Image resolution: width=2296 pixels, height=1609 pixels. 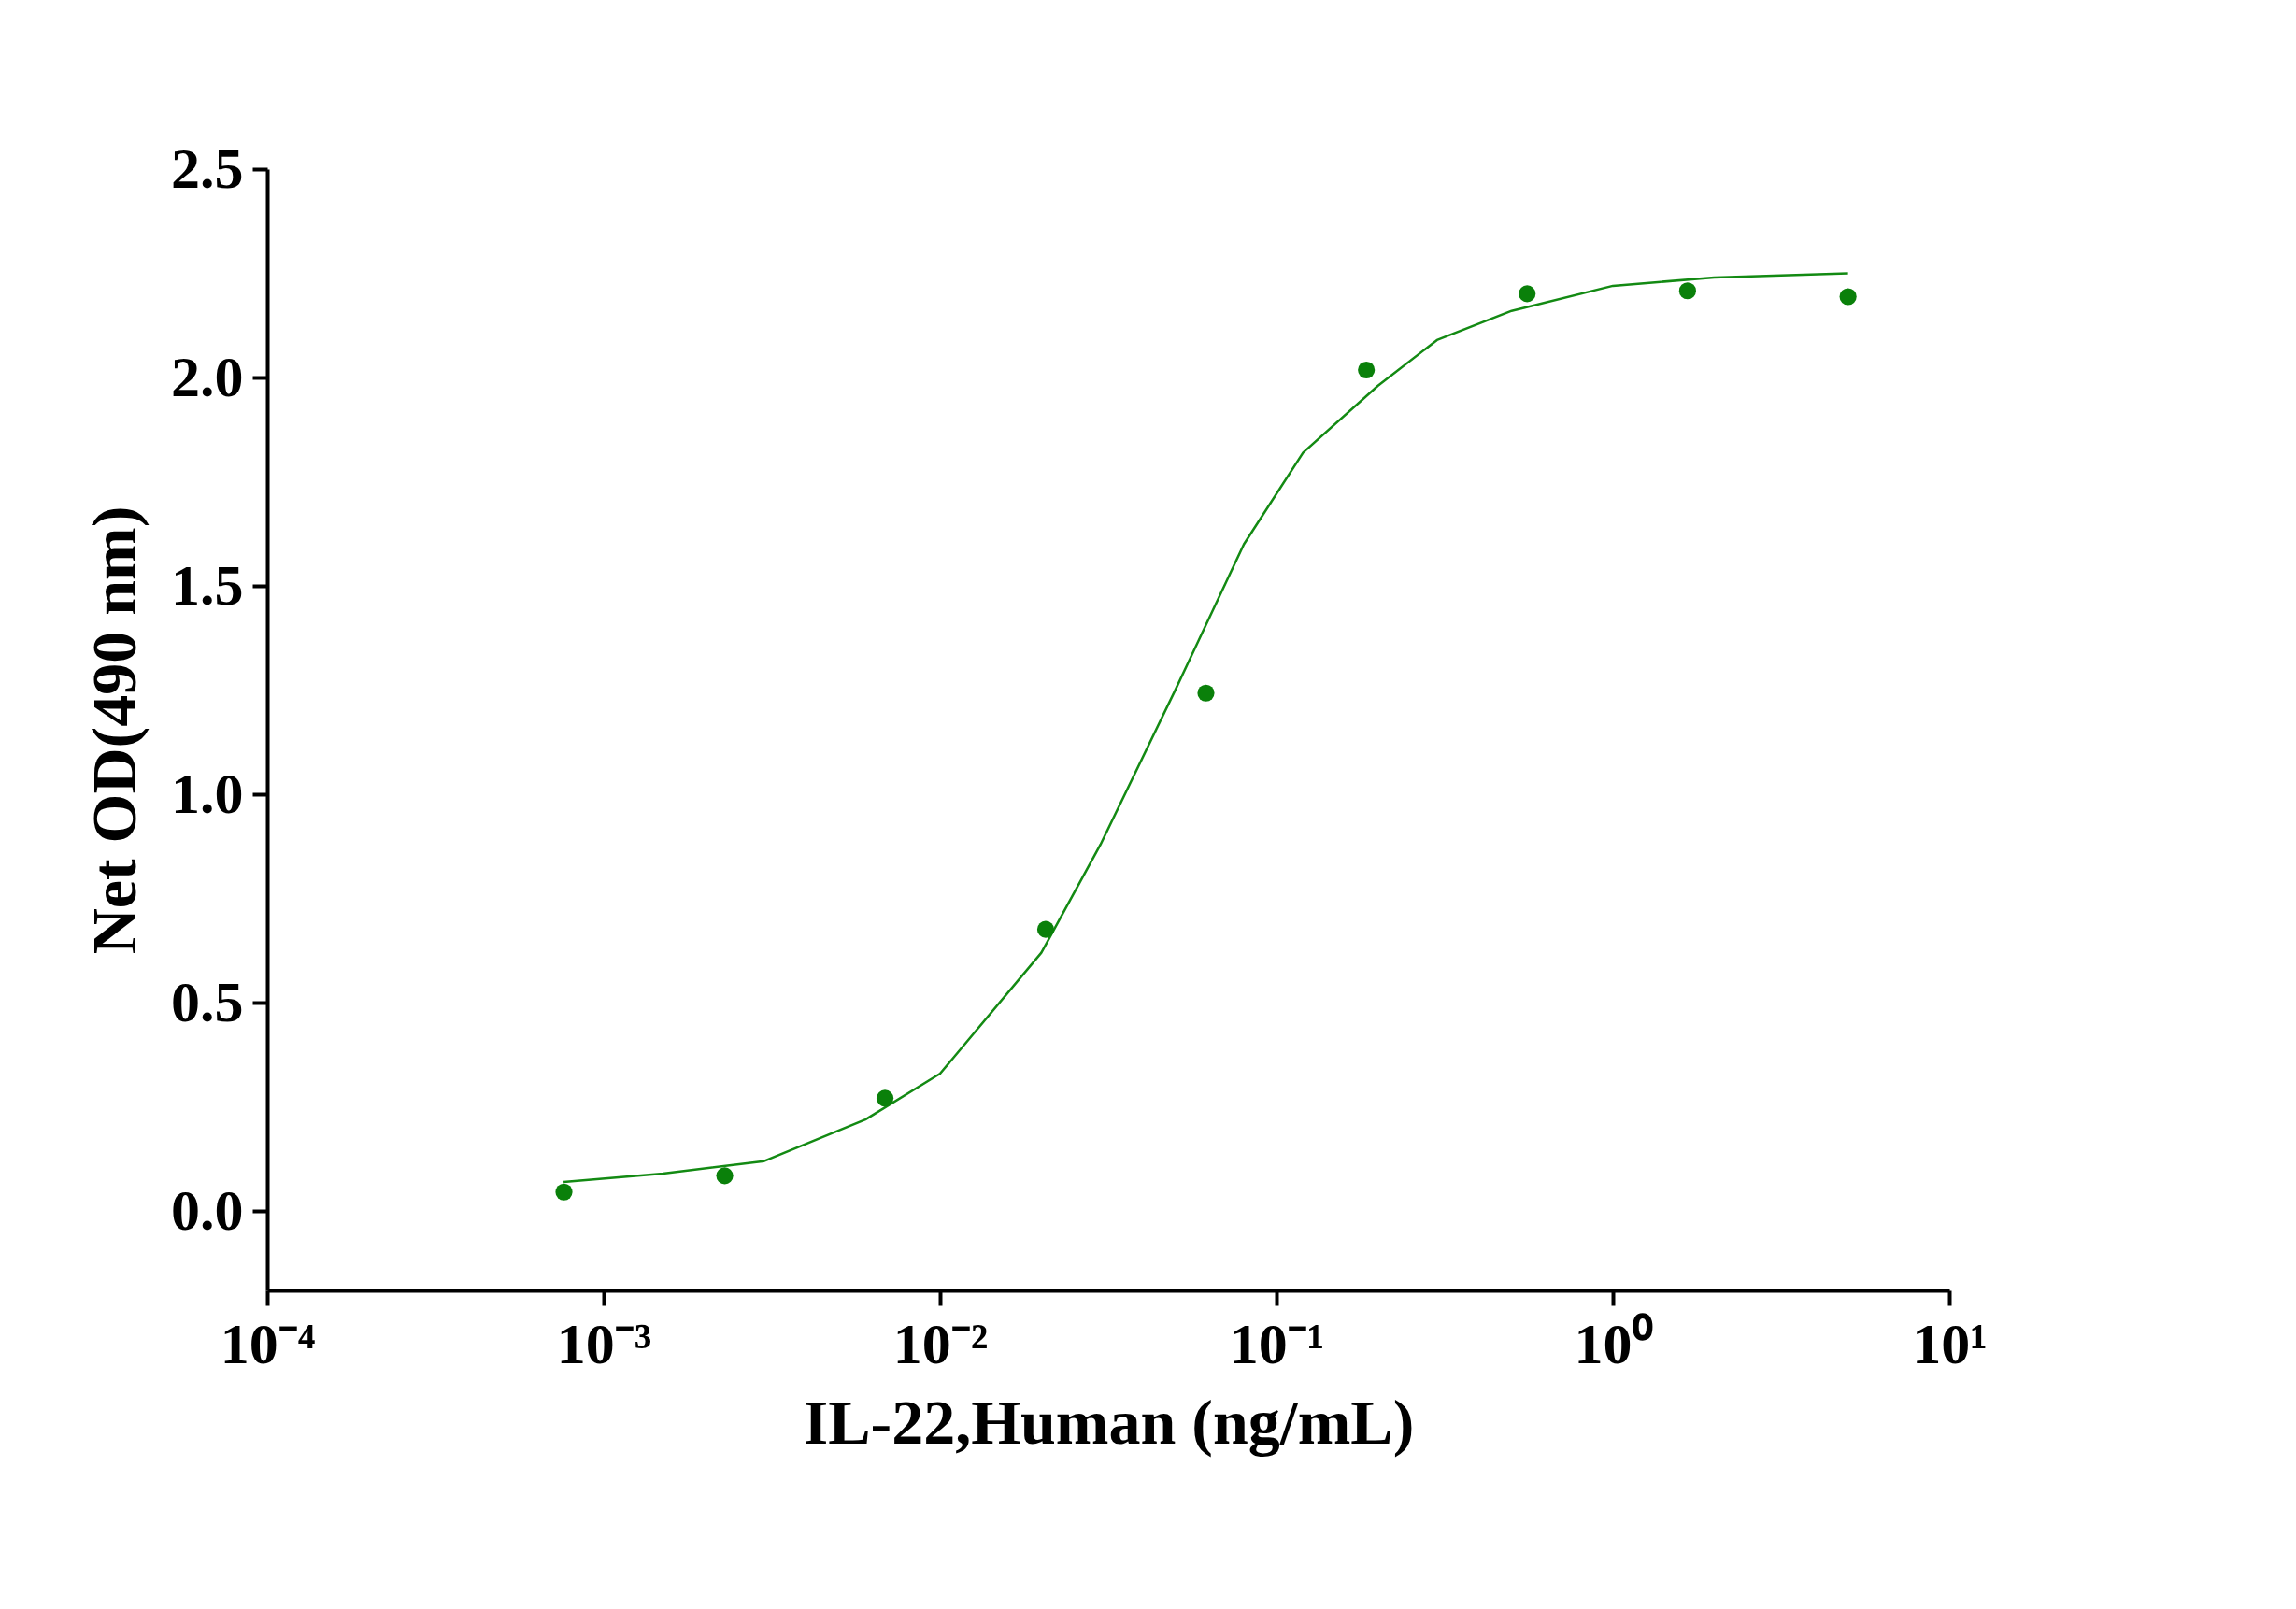 What do you see at coordinates (207, 793) in the screenshot?
I see `y-tick-label: 1.0` at bounding box center [207, 793].